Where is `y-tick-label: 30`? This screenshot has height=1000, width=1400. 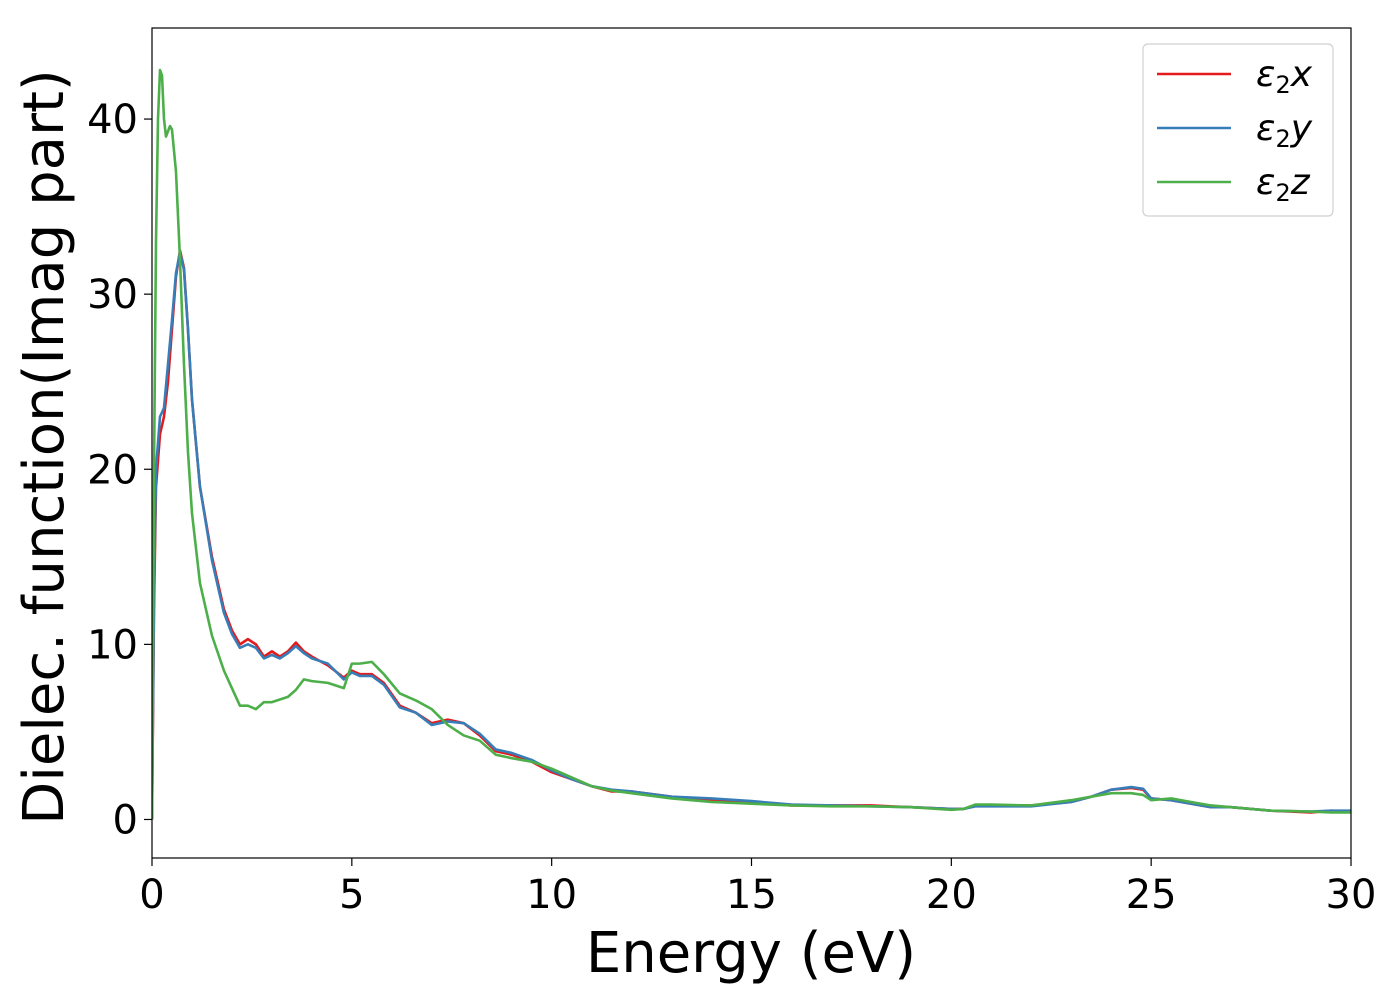 y-tick-label: 30 is located at coordinates (112, 295).